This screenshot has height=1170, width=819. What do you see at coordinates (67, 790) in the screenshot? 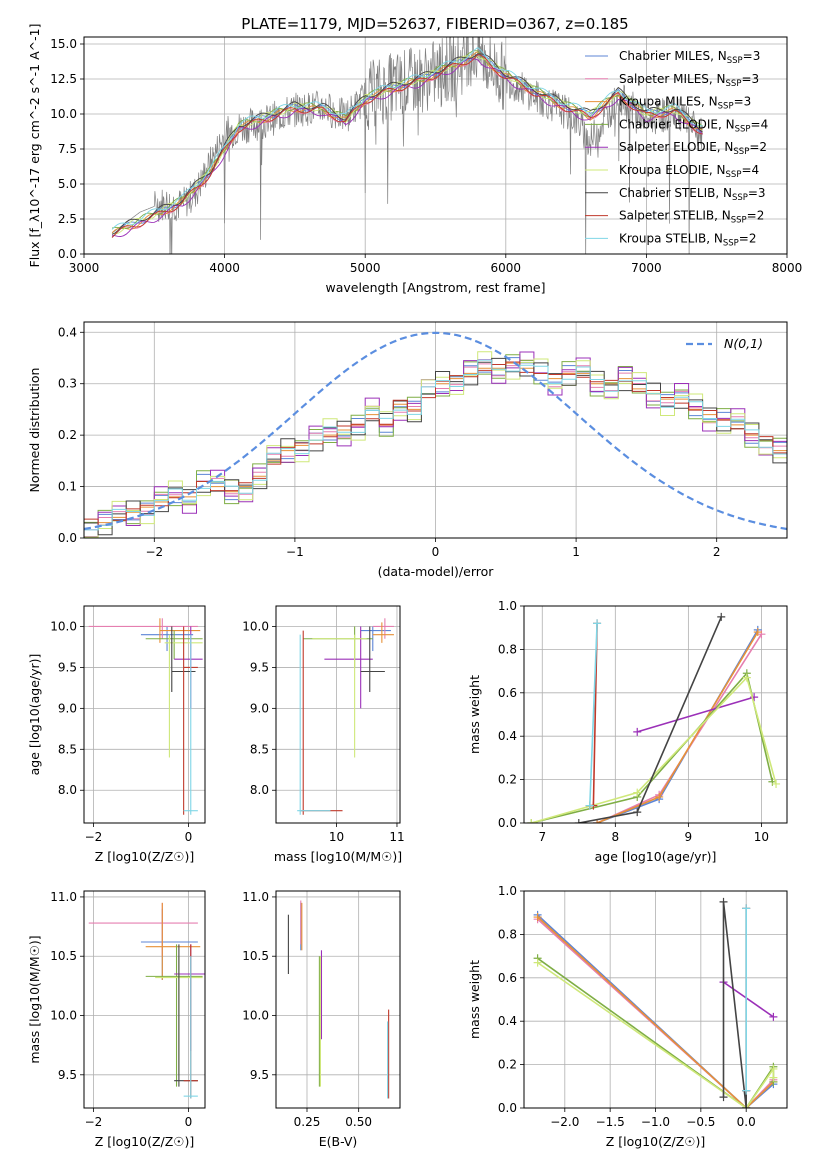
I see `y-tick-label: 8.0` at bounding box center [67, 790].